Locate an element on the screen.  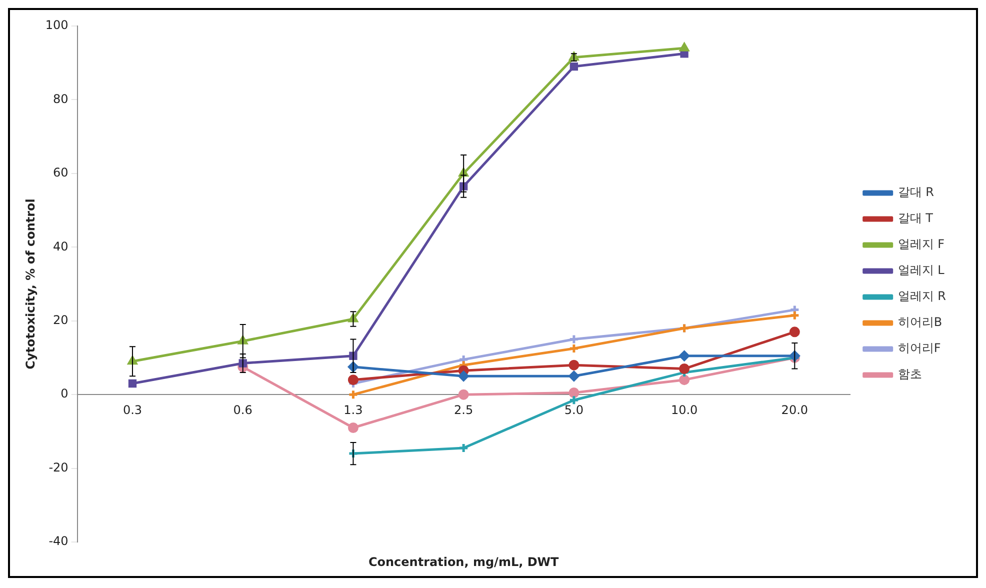
y-tick-label: 0 is located at coordinates (64, 393).